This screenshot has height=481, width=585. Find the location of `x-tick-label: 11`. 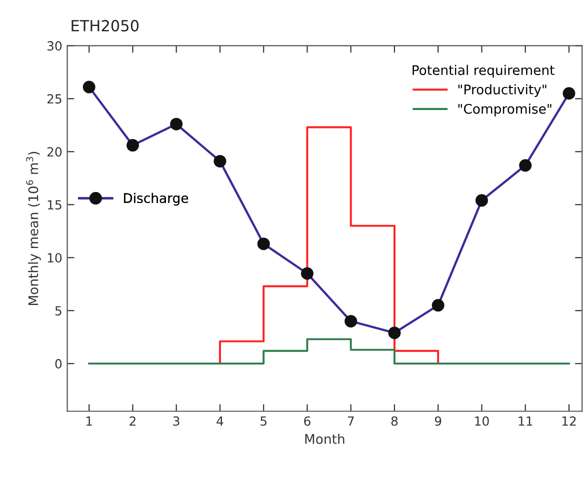

x-tick-label: 11 is located at coordinates (525, 421).